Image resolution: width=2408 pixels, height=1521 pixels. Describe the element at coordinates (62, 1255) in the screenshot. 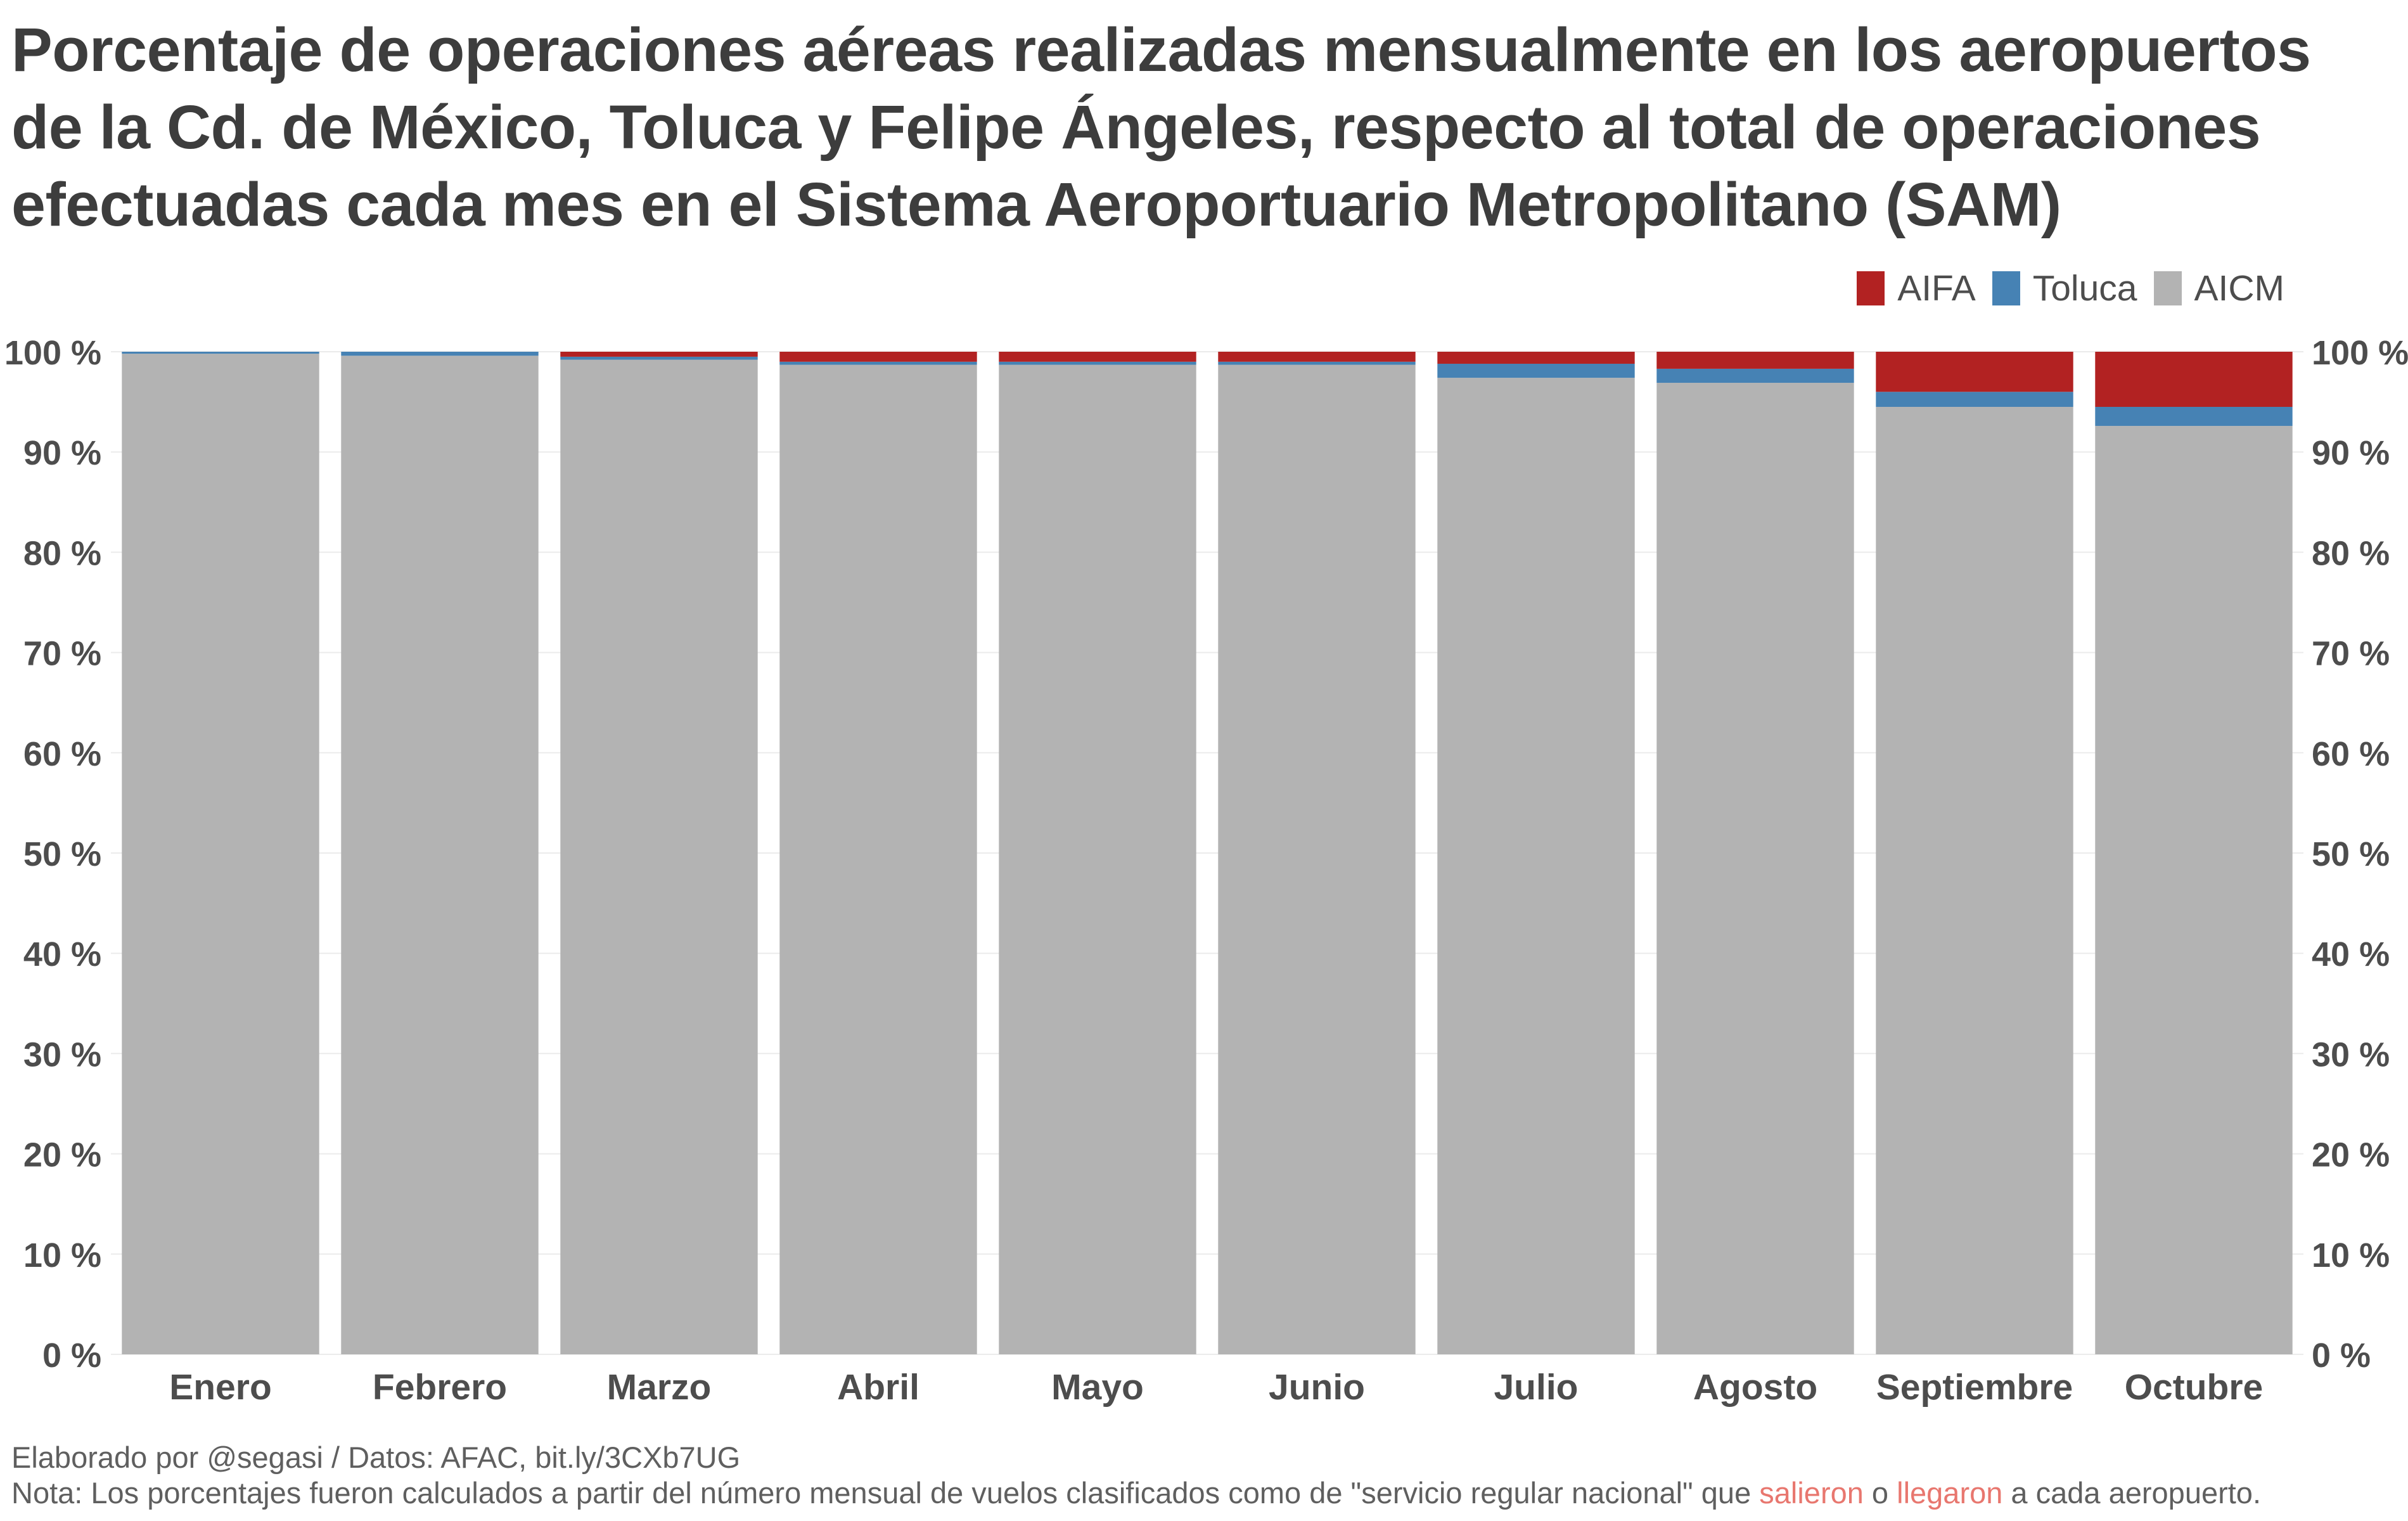

I see `y-tick-label-left: 10 %` at that location.